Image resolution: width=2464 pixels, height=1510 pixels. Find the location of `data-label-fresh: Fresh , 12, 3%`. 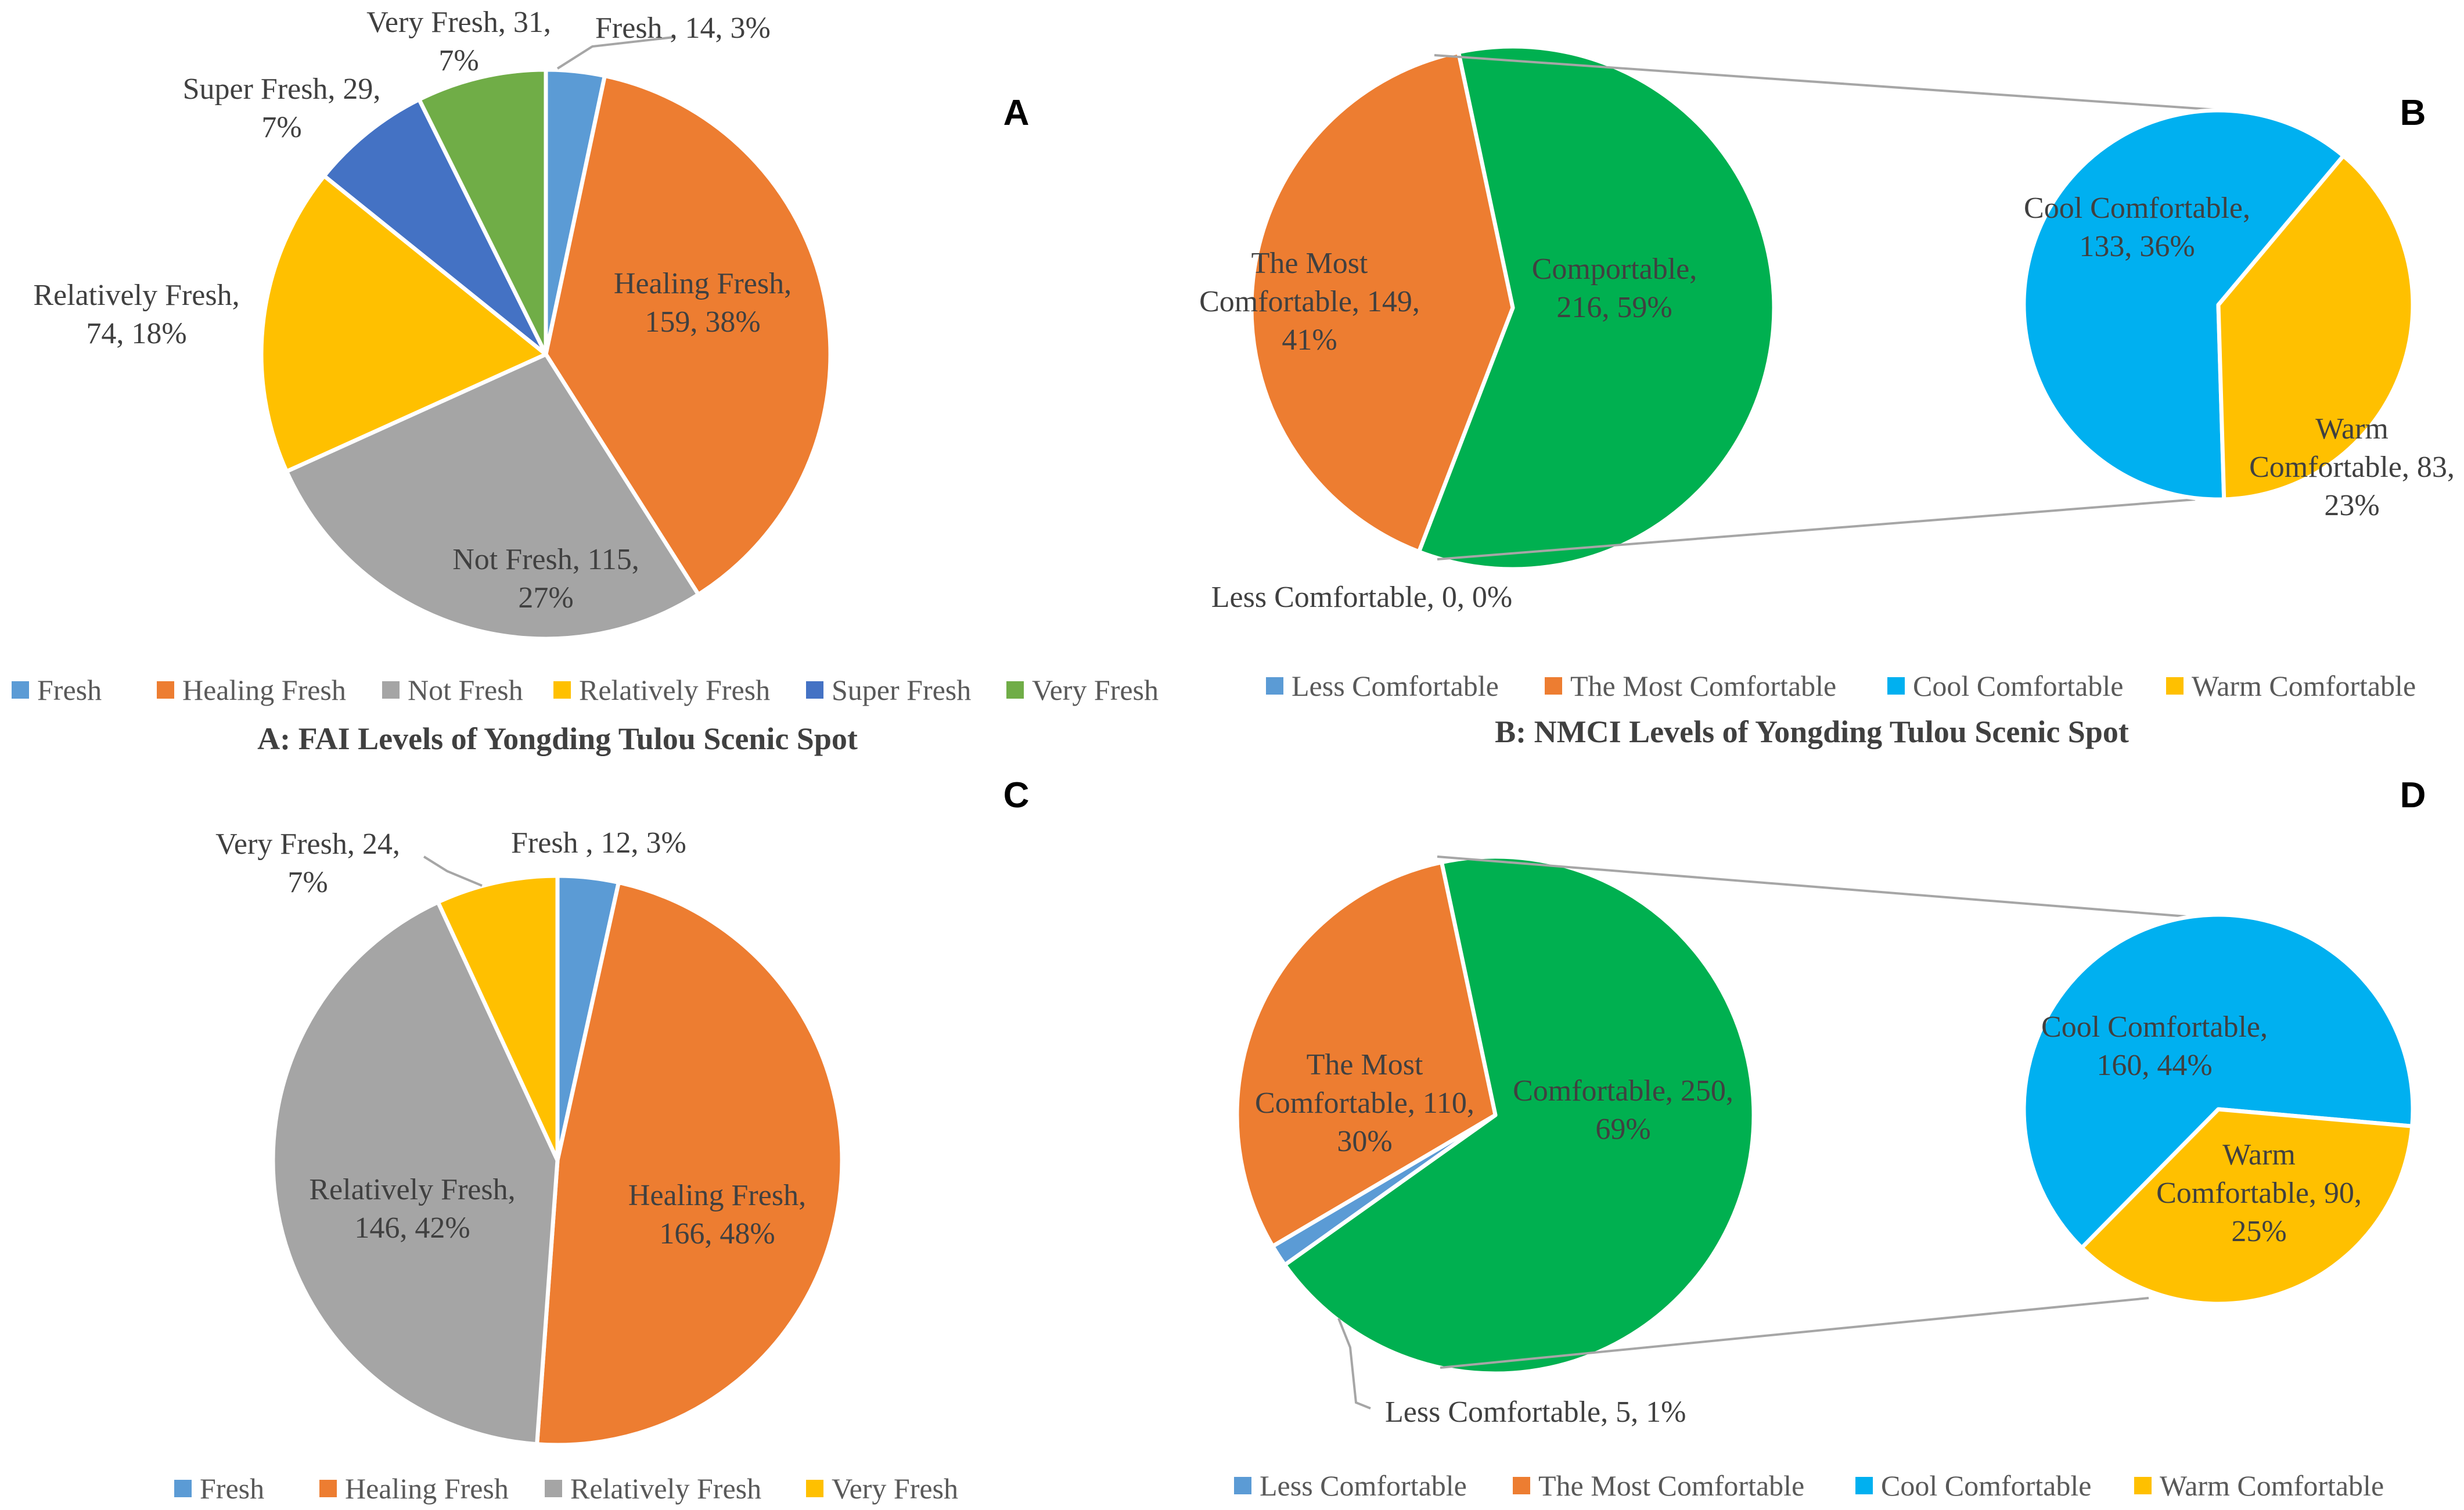

data-label-fresh: Fresh , 12, 3% is located at coordinates (598, 843).